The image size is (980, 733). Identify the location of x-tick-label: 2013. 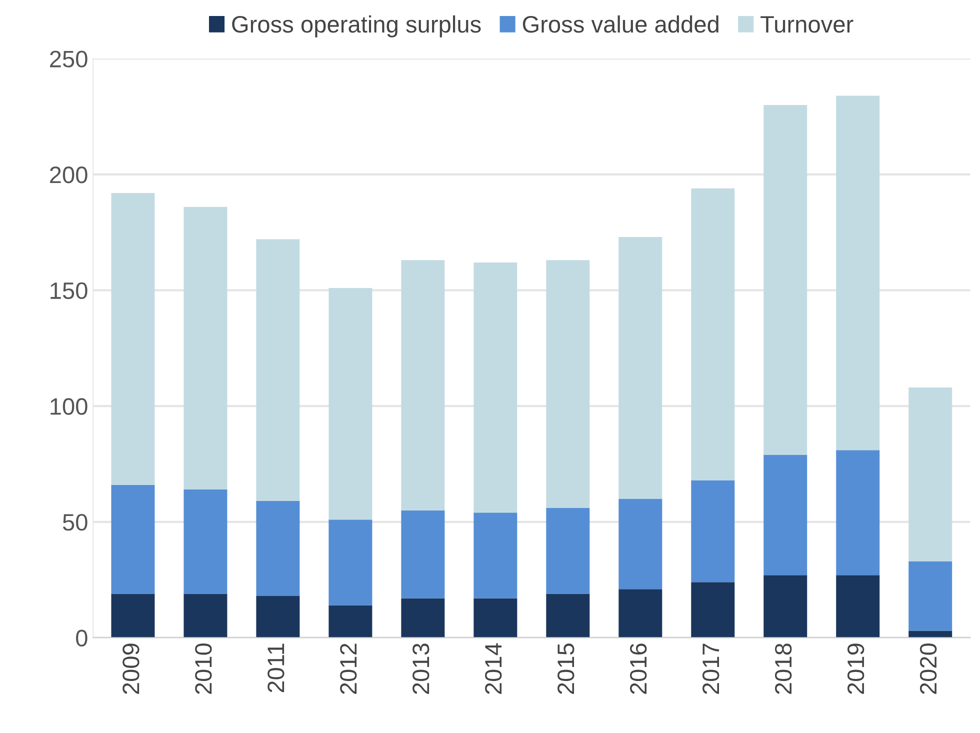
(421, 669).